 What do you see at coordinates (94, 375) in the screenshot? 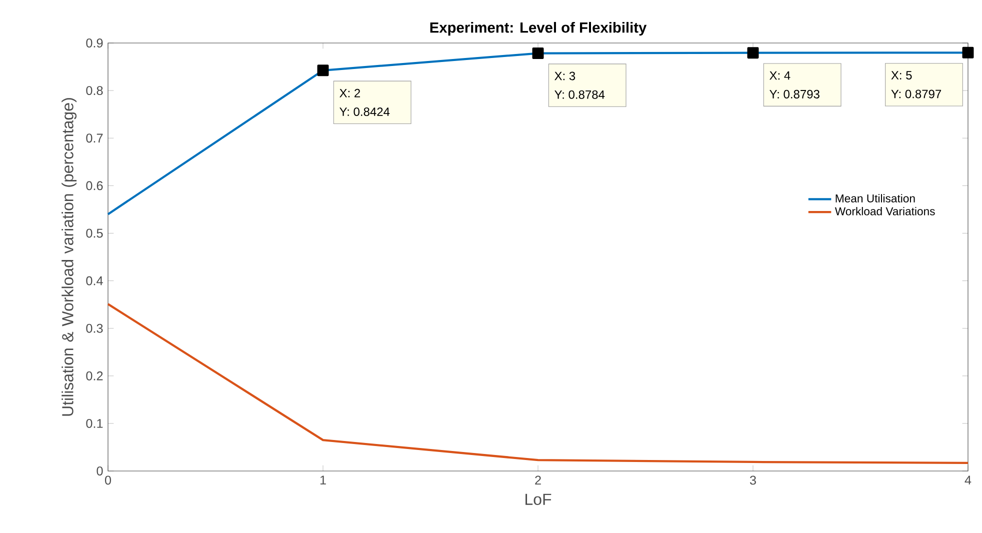
I see `y-tick-label: 0.2` at bounding box center [94, 375].